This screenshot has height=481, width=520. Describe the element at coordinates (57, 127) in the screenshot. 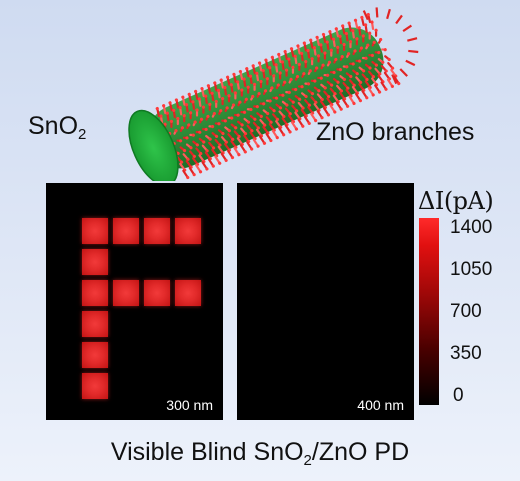

I see `sno2-label: SnO2` at that location.